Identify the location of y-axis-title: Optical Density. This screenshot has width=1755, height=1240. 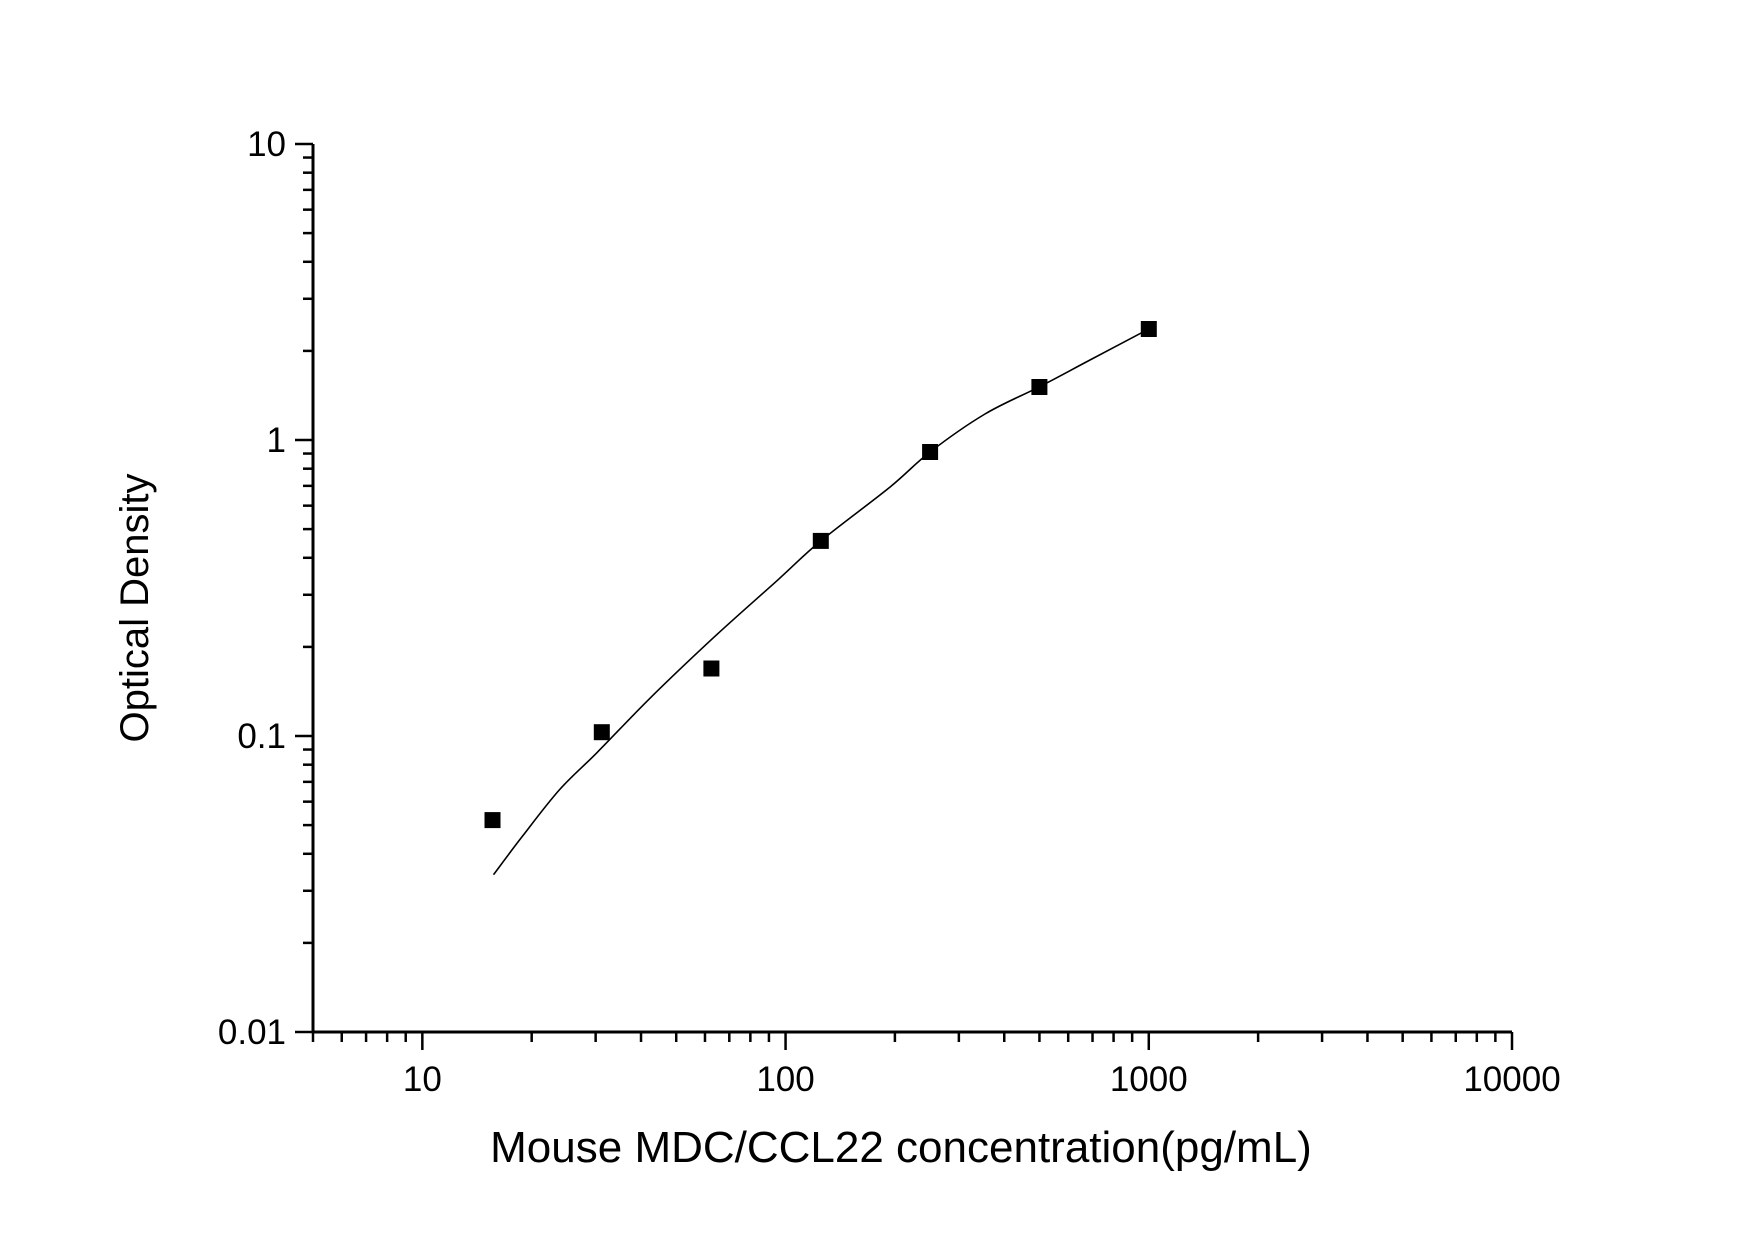
(135, 608).